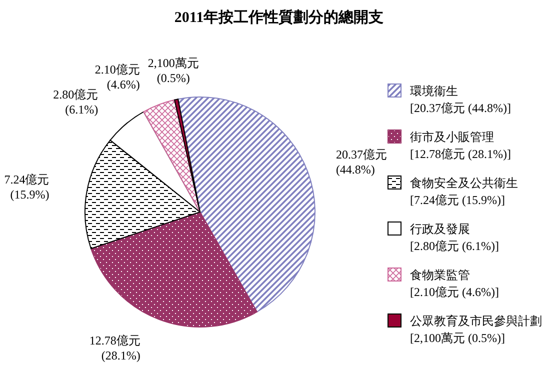  What do you see at coordinates (454, 237) in the screenshot?
I see `legend-label: 行政及發展 [2.80億元 (6.1%)]` at bounding box center [454, 237].